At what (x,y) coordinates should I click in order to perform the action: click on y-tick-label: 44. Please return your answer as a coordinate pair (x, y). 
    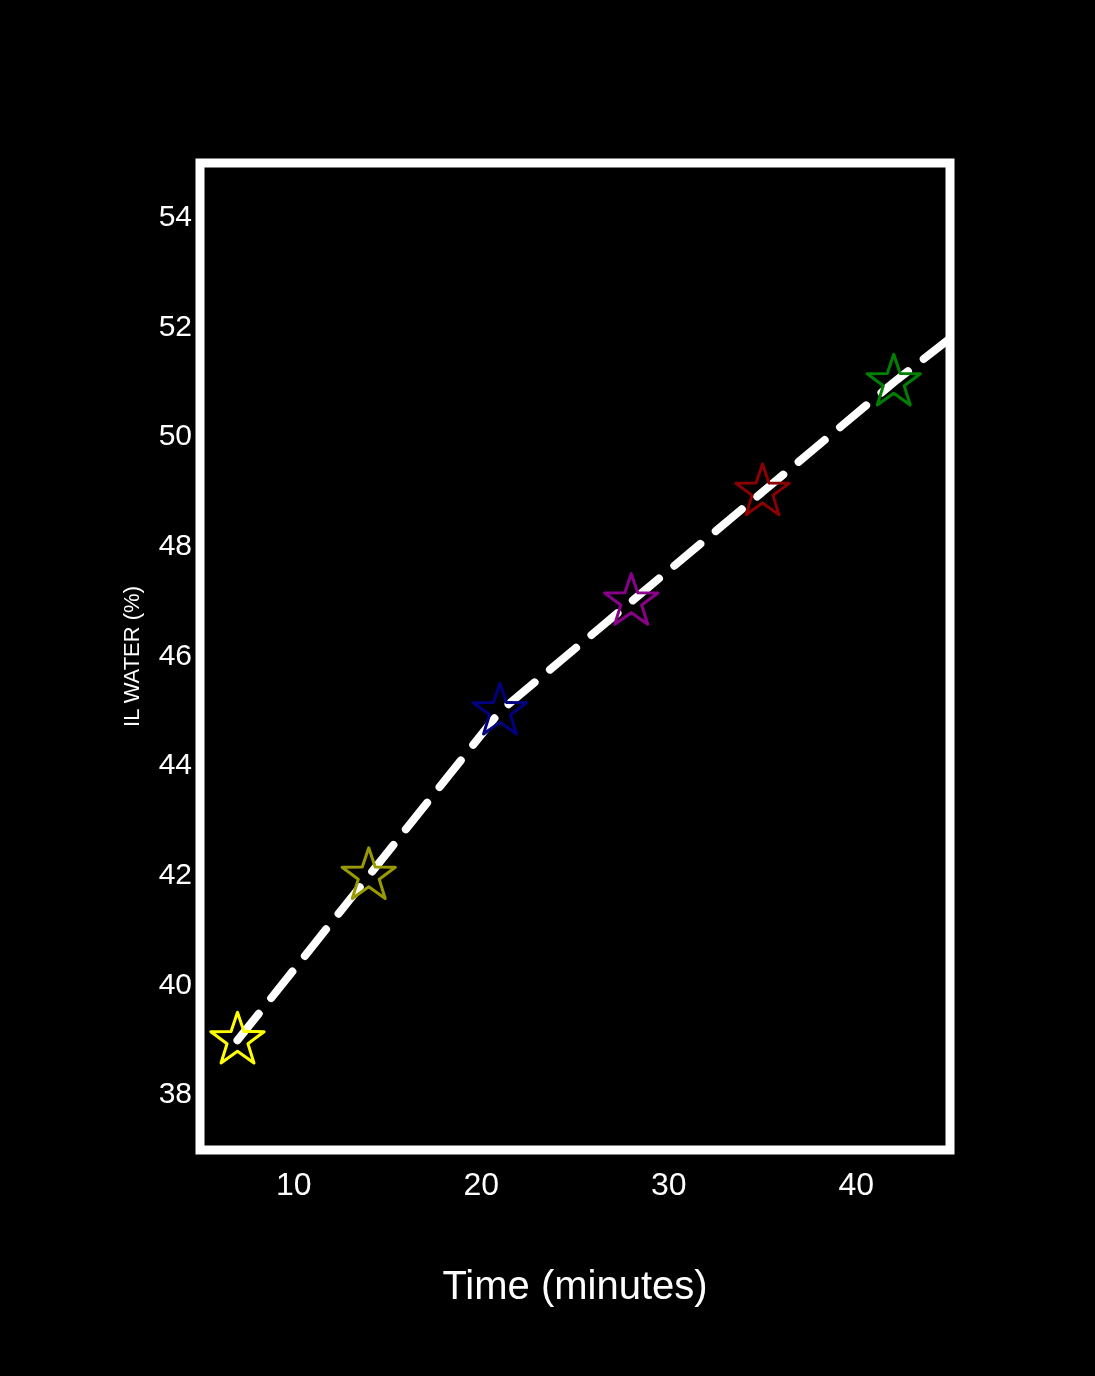
    Looking at the image, I should click on (175, 764).